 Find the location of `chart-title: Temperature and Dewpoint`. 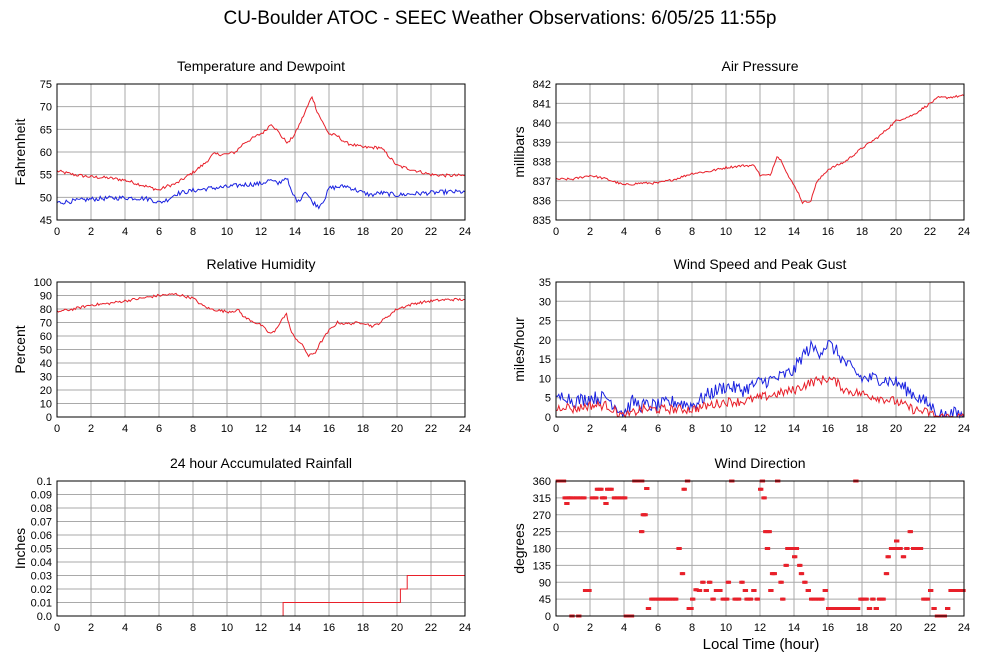

chart-title: Temperature and Dewpoint is located at coordinates (261, 66).